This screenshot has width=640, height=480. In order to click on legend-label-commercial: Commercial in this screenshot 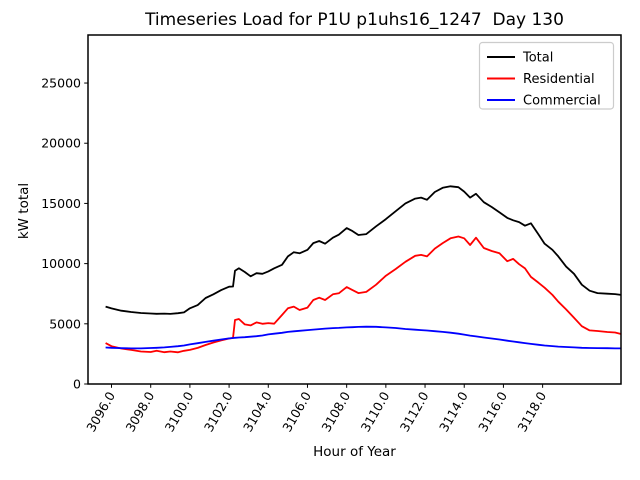, I will do `click(562, 101)`.